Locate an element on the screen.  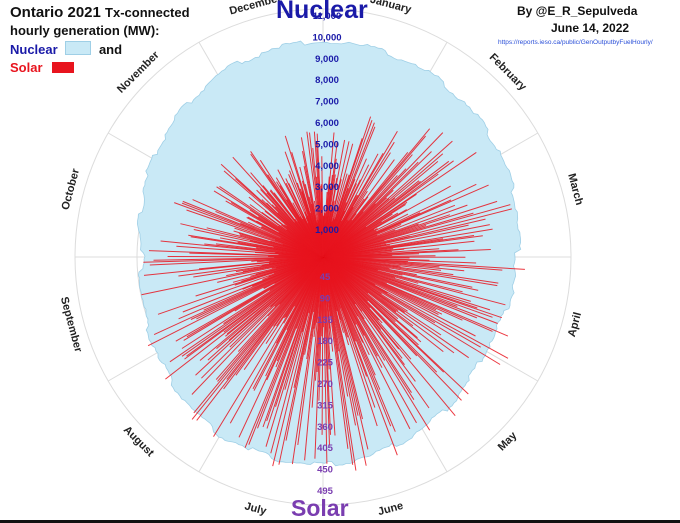
date-label: June 14, 2022 is located at coordinates (590, 28).